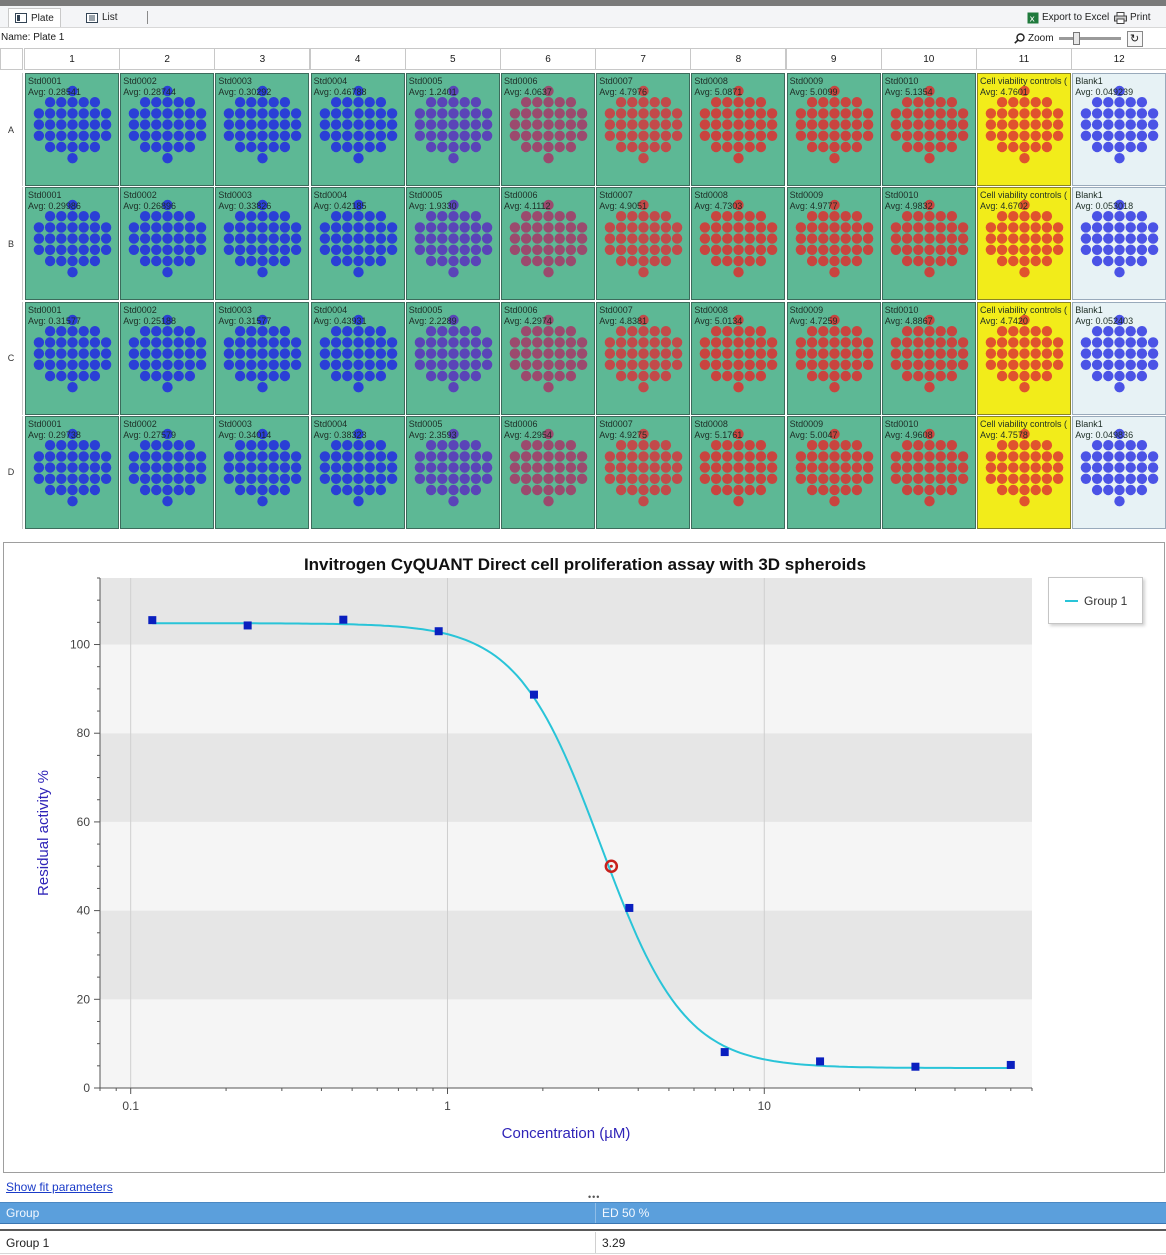 The height and width of the screenshot is (1255, 1166). I want to click on well-A11: Cell viability controls (Avg: 4.7601, so click(1024, 129).